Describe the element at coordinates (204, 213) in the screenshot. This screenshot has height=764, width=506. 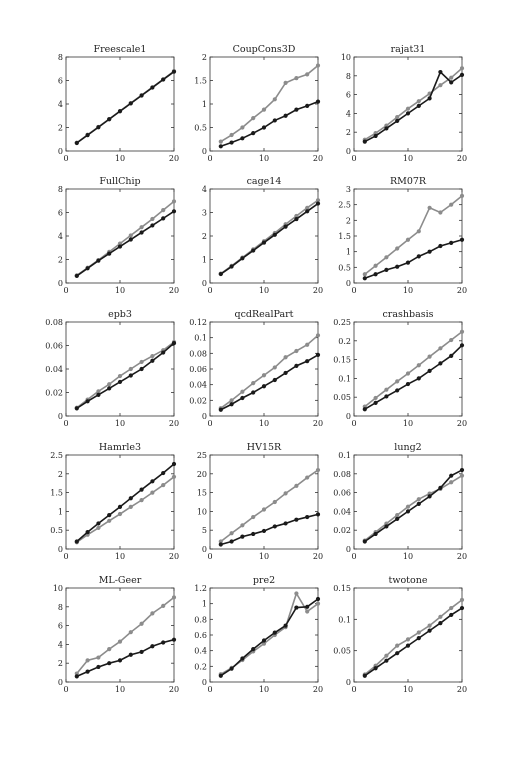
I see `y-tick-label: 3` at that location.